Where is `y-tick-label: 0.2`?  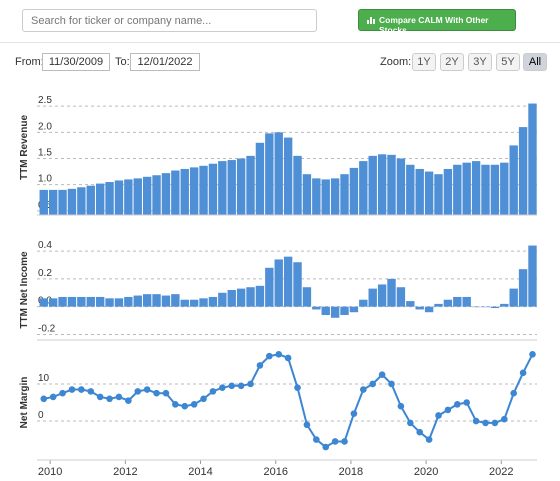
y-tick-label: 0.2 is located at coordinates (45, 273).